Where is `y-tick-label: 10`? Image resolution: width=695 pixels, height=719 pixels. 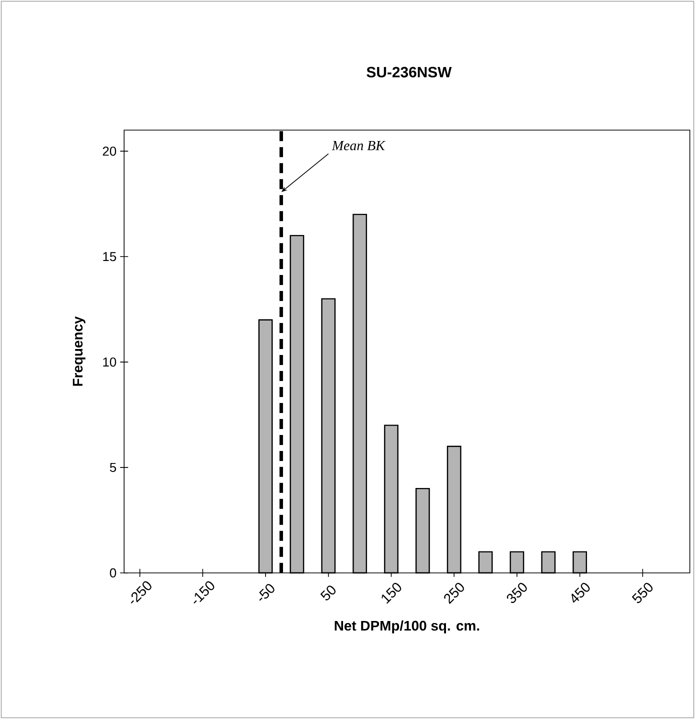 y-tick-label: 10 is located at coordinates (109, 362).